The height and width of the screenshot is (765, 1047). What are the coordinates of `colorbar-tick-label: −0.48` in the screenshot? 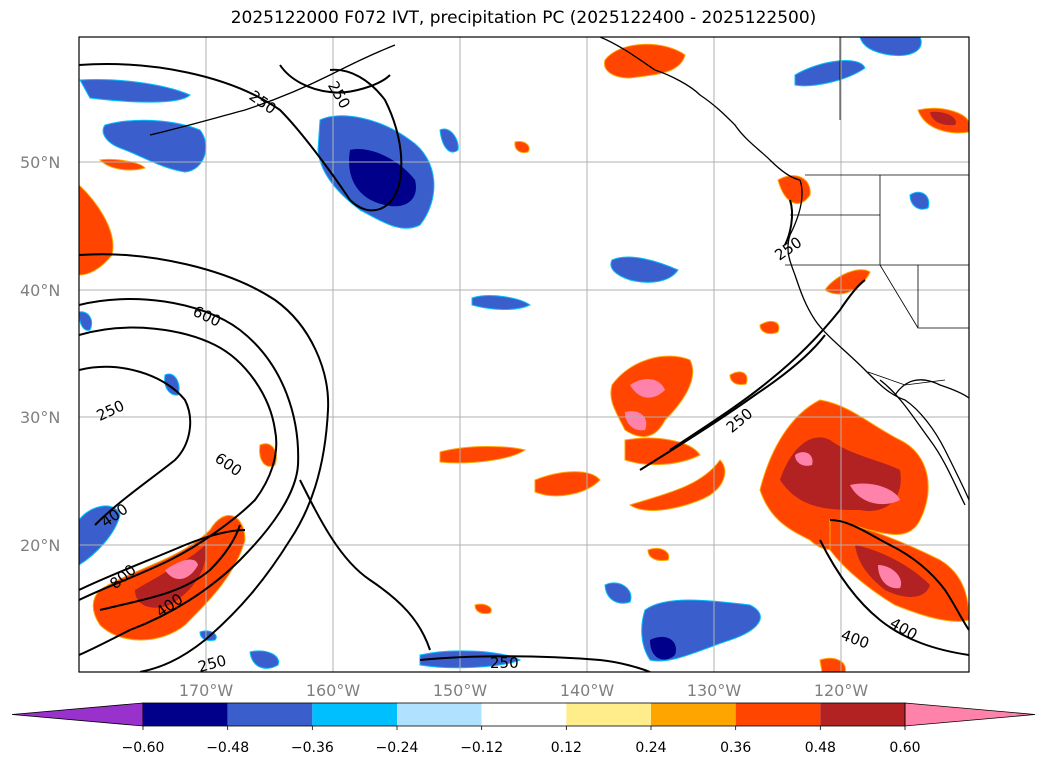 It's located at (227, 748).